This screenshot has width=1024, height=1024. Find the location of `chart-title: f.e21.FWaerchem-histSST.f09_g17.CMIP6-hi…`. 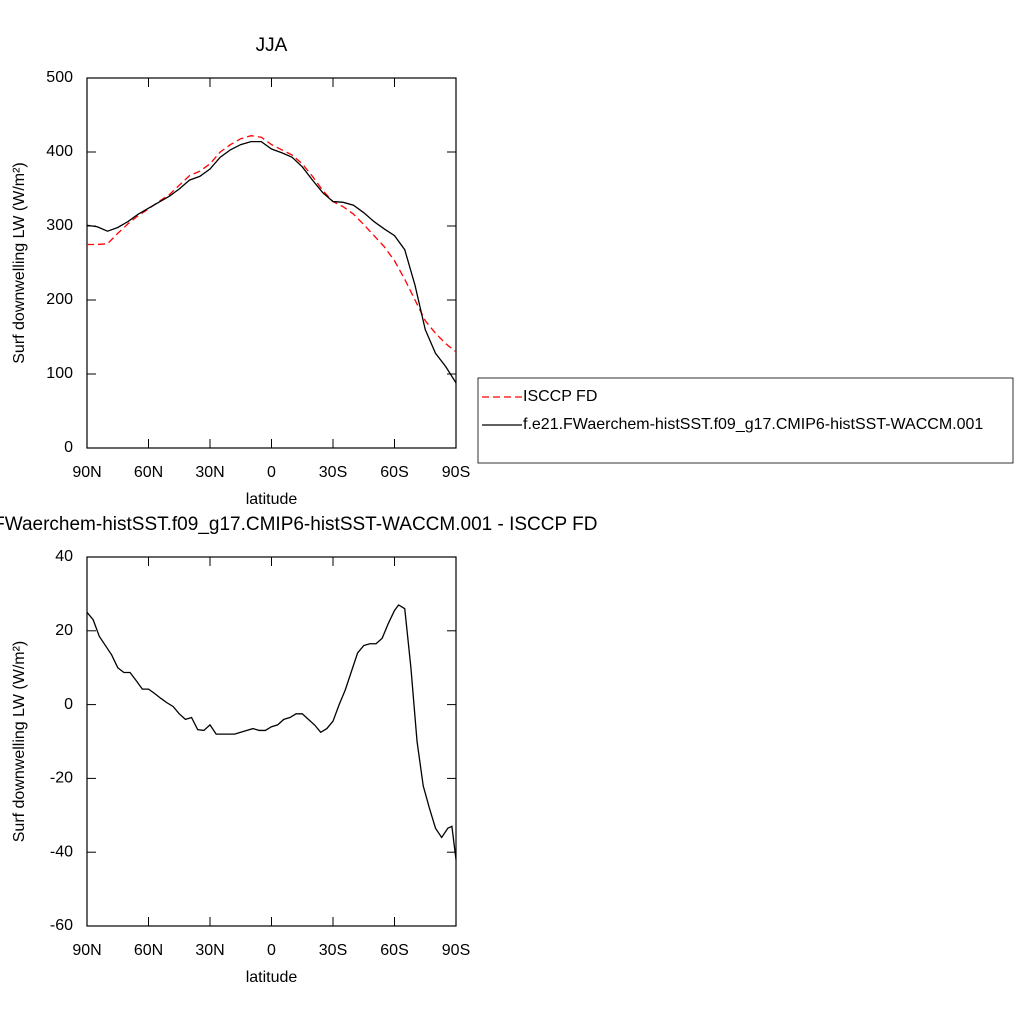

chart-title: f.e21.FWaerchem-histSST.f09_g17.CMIP6-hi… is located at coordinates (298, 524).